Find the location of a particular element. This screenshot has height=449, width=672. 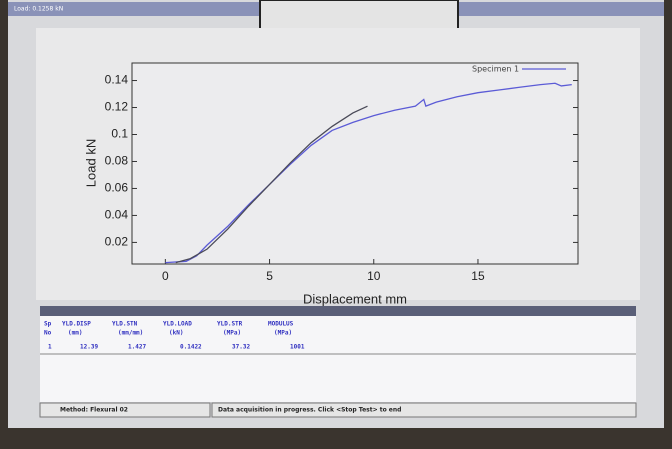

cell: 1.427 is located at coordinates (137, 347).